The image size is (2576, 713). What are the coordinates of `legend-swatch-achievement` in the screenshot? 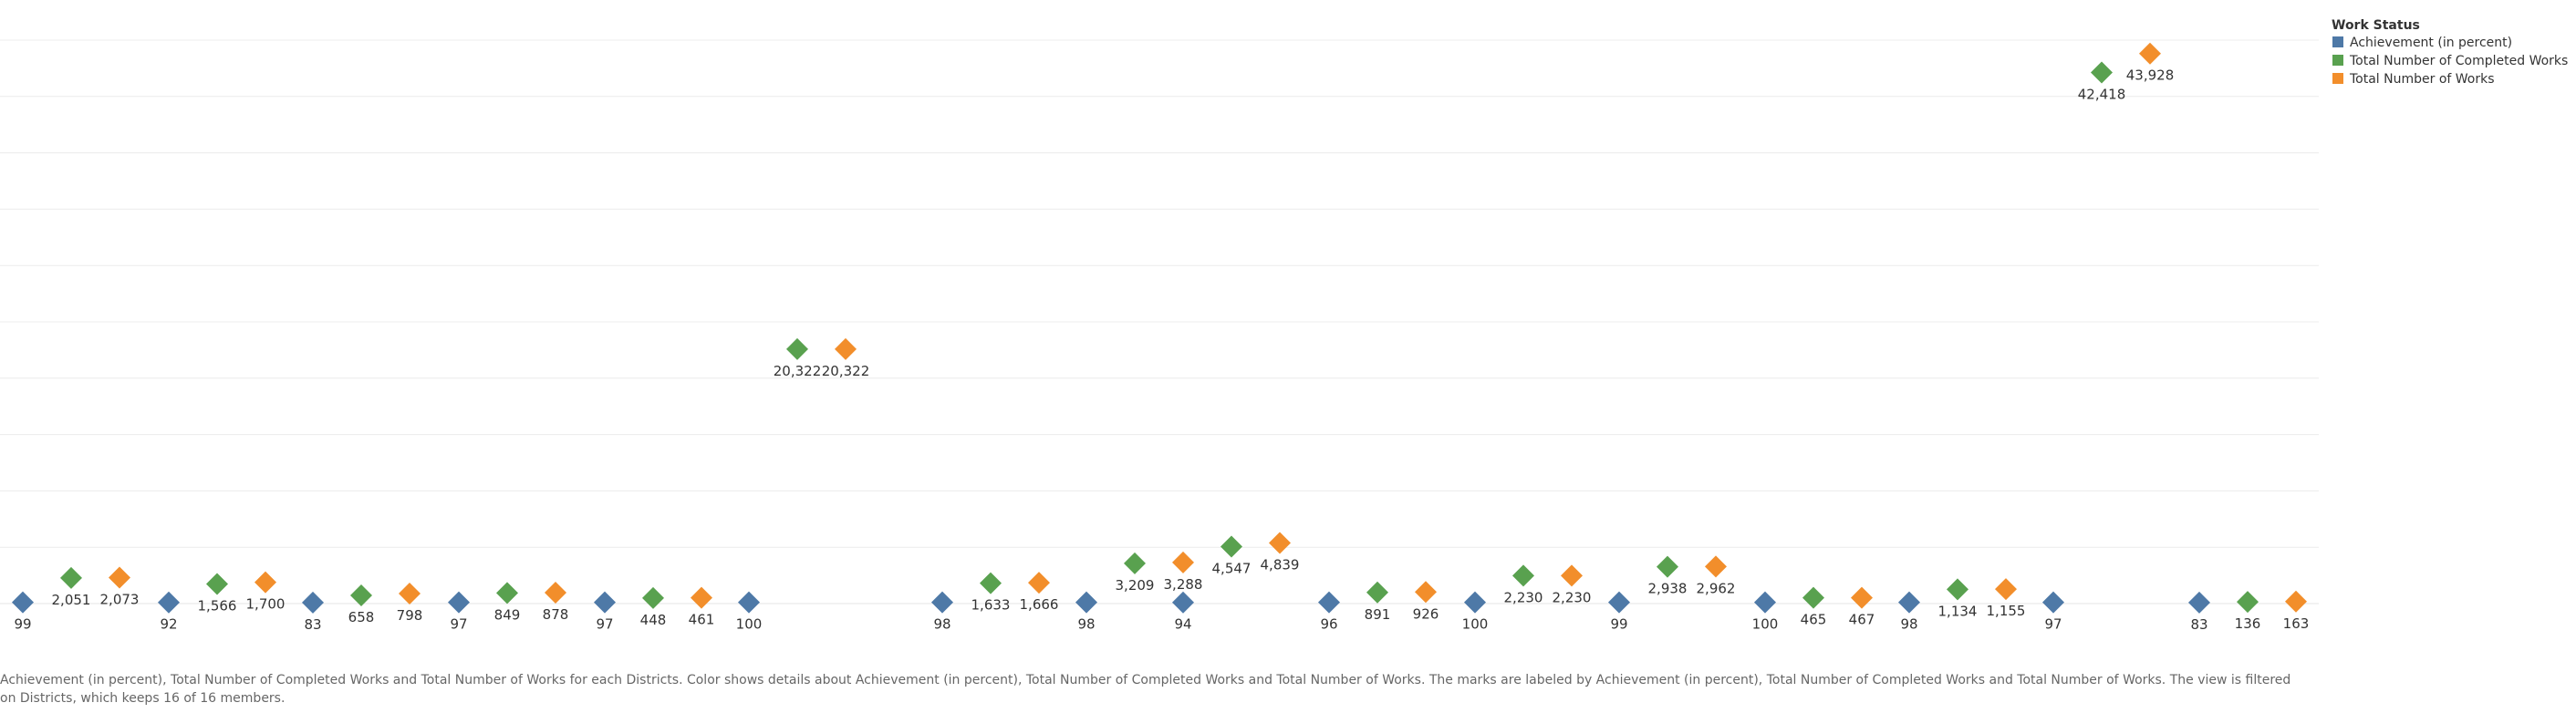 It's located at (2337, 41).